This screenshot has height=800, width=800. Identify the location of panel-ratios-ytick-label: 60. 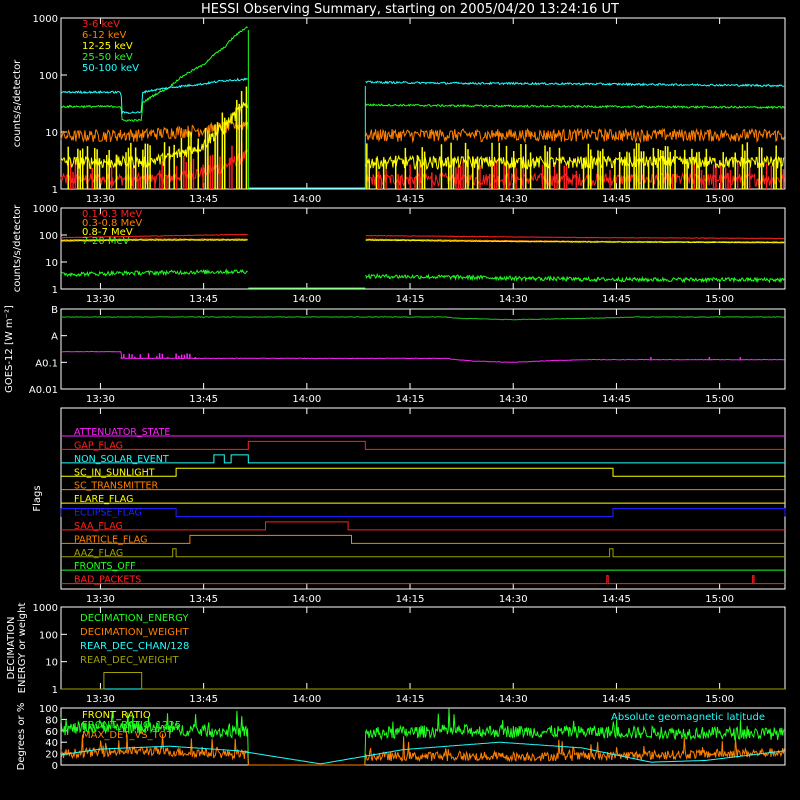
(51, 732).